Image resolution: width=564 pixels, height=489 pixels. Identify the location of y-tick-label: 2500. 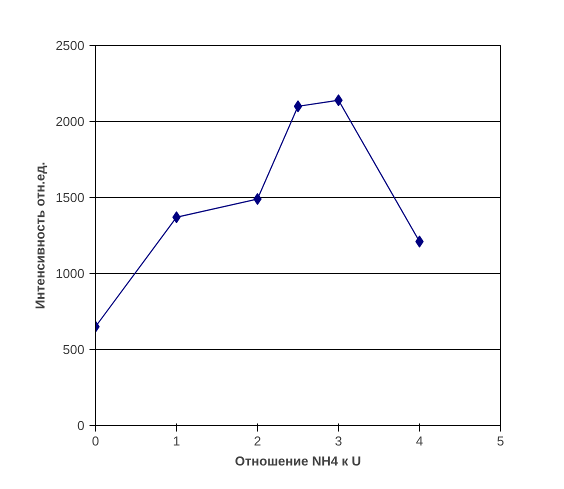
(70, 45).